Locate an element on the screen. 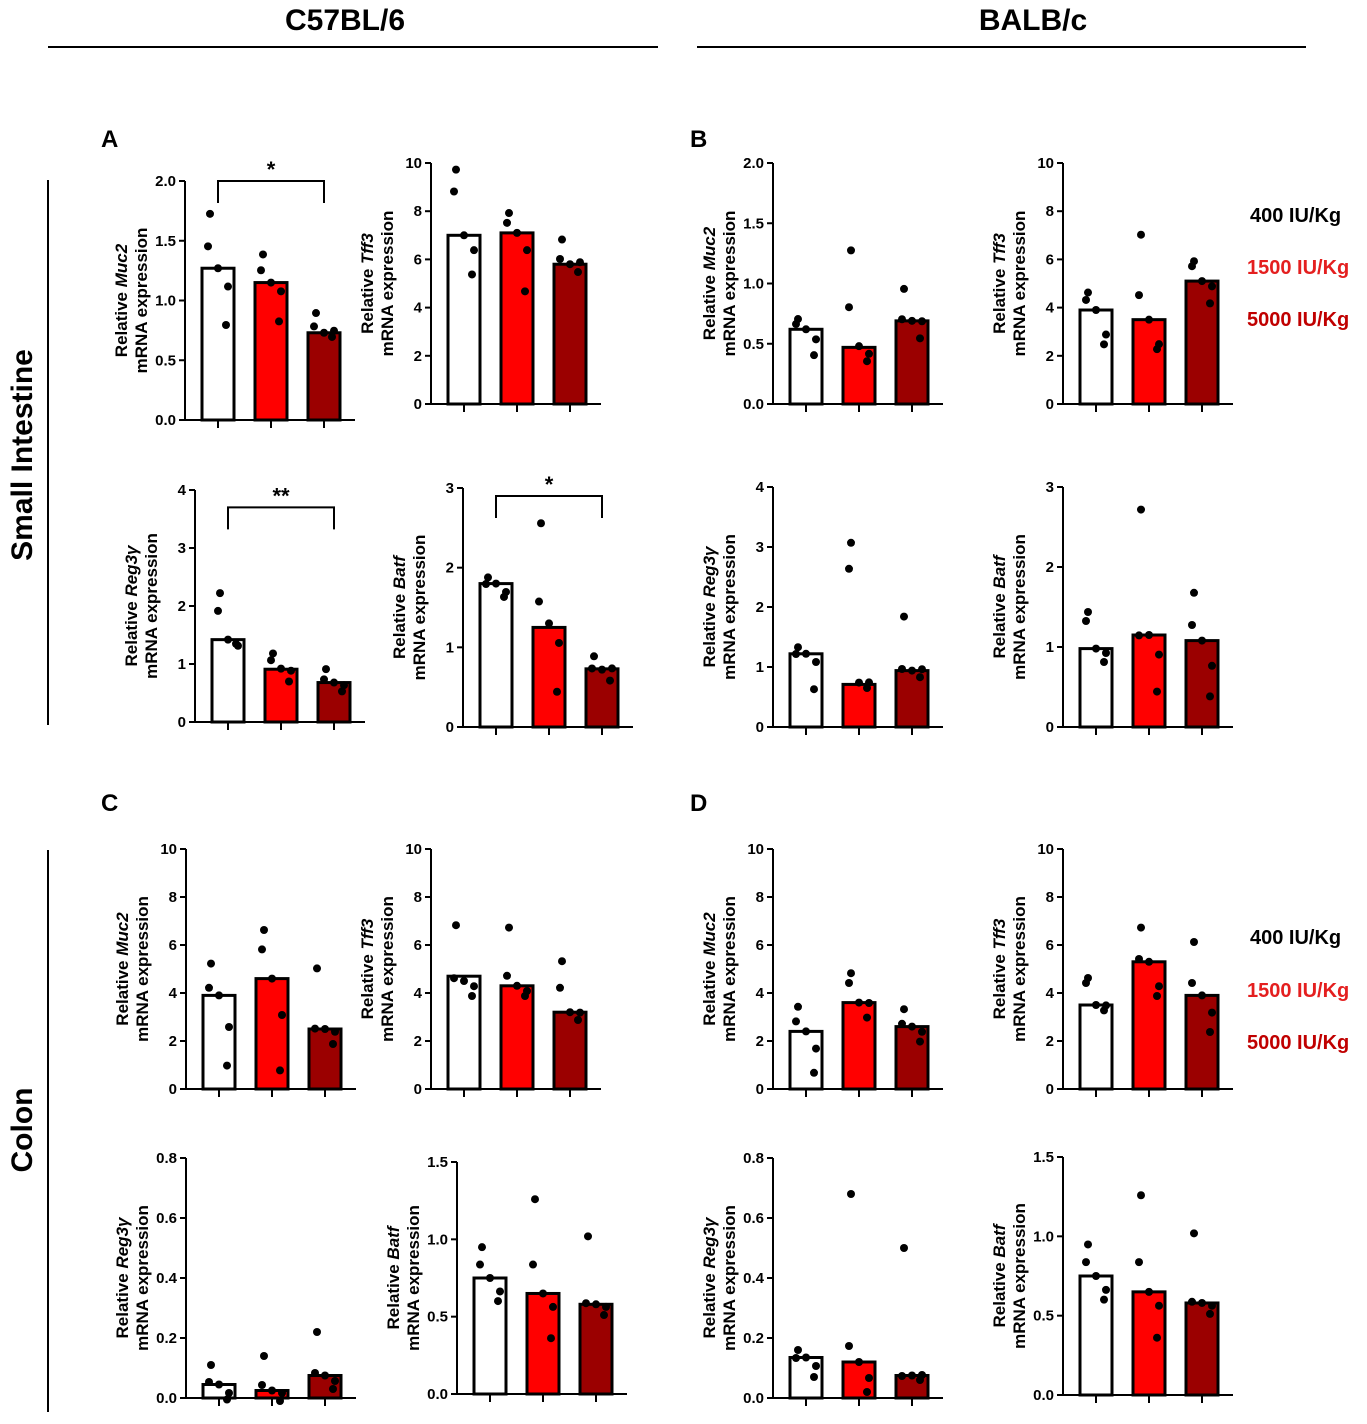 Image resolution: width=1367 pixels, height=1424 pixels. y-tick-label-a1-3: 1.5 is located at coordinates (165, 241).